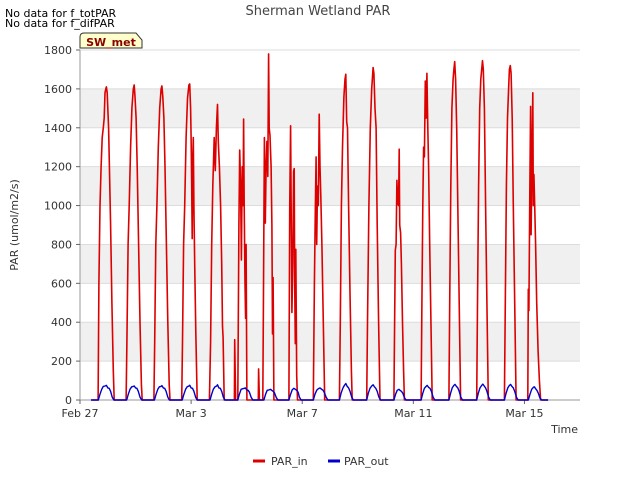  I want to click on no-data-note-difpar: No data for f_difPAR, so click(60, 23).